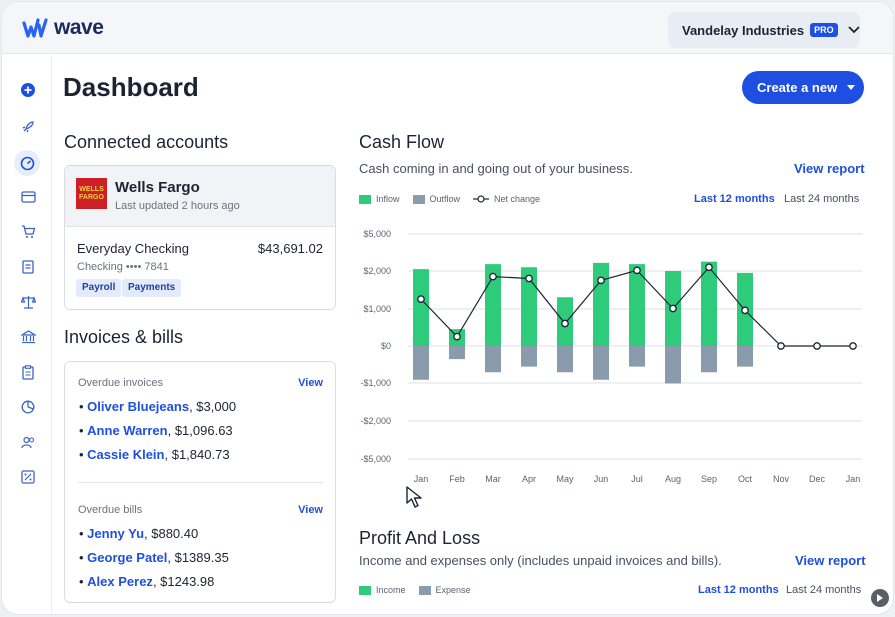  I want to click on bill-vendor: Jenny Yu, so click(116, 533).